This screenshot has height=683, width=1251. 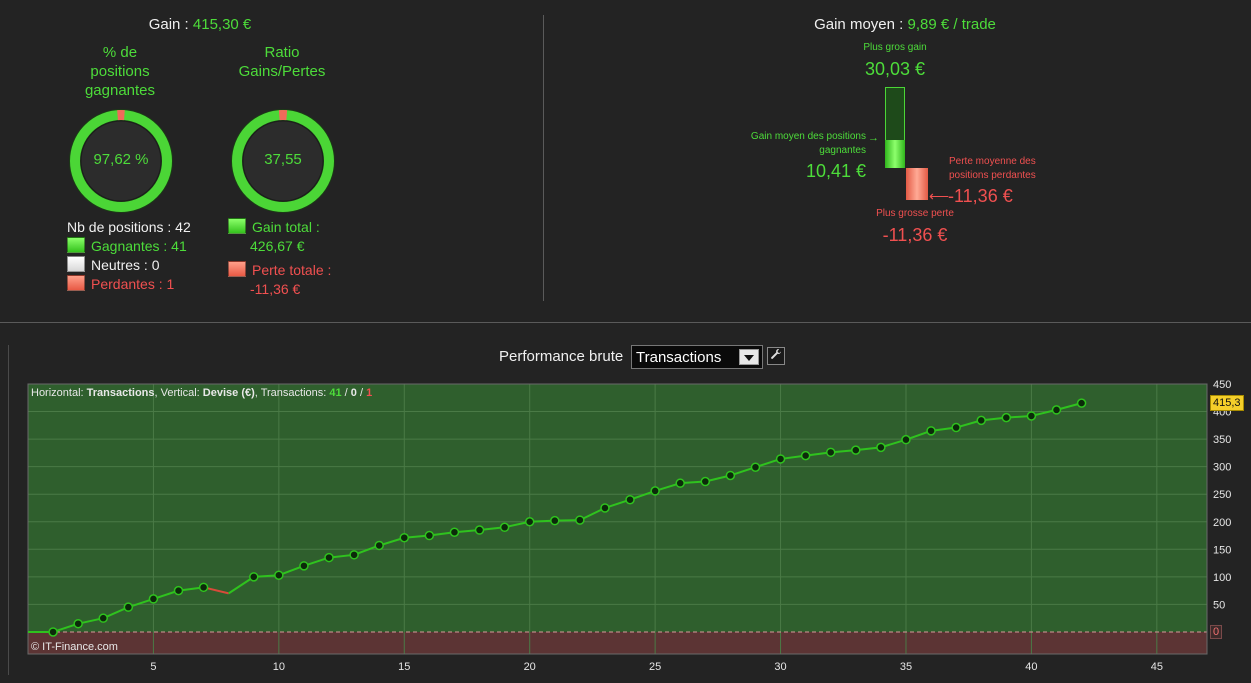 I want to click on info-wins: 41, so click(x=335, y=393).